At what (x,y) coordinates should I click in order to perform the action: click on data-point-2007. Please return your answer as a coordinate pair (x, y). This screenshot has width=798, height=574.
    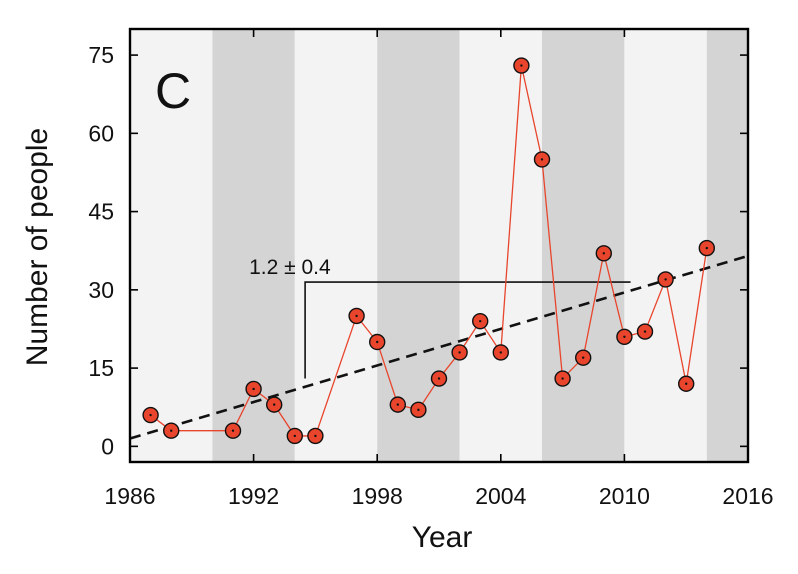
    Looking at the image, I should click on (562, 378).